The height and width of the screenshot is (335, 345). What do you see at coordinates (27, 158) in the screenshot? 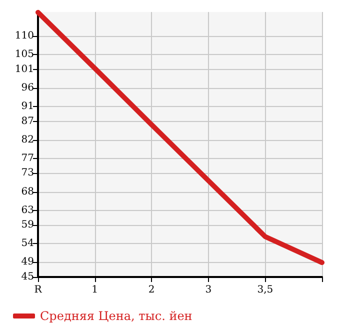
I see `y-tick-label: 77` at bounding box center [27, 158].